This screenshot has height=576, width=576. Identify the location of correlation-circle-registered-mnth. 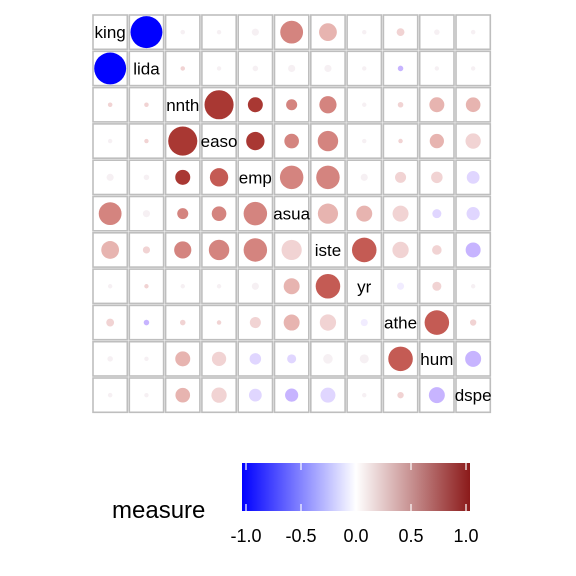
(183, 250).